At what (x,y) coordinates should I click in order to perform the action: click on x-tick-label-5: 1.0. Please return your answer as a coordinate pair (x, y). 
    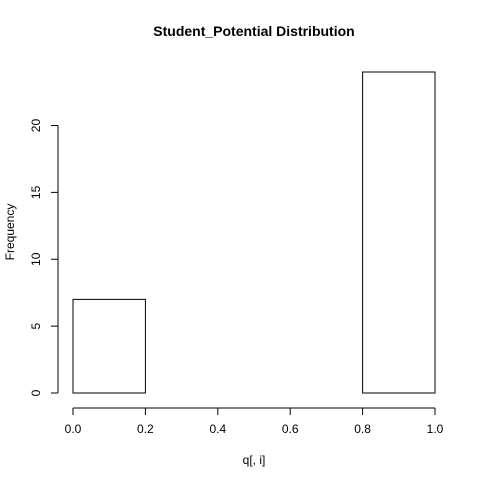
    Looking at the image, I should click on (435, 429).